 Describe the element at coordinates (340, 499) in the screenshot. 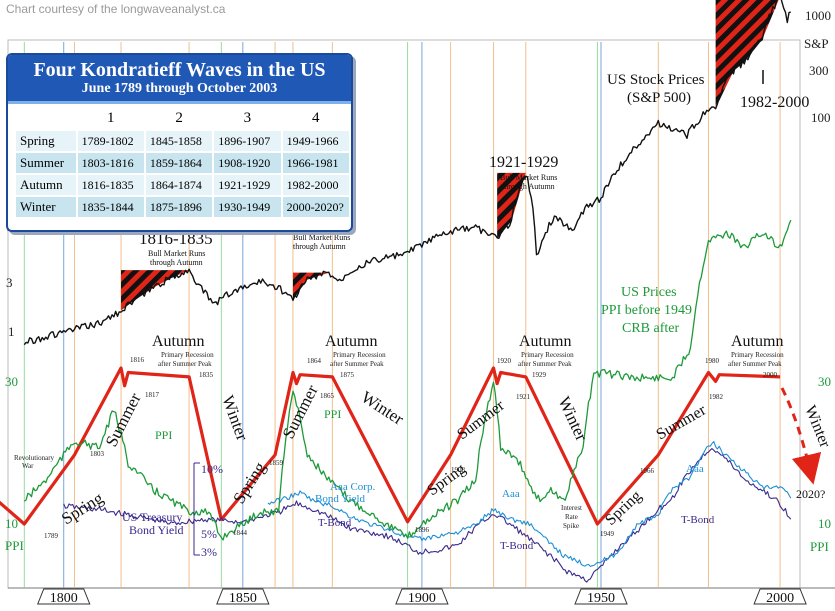

I see `label-aaa-corp-2: Bond Yield` at that location.